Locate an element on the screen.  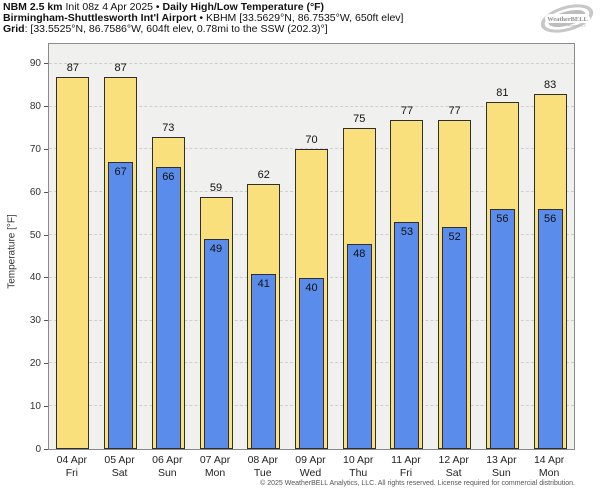
x-axis-label: 12 Apr Sat is located at coordinates (454, 466).